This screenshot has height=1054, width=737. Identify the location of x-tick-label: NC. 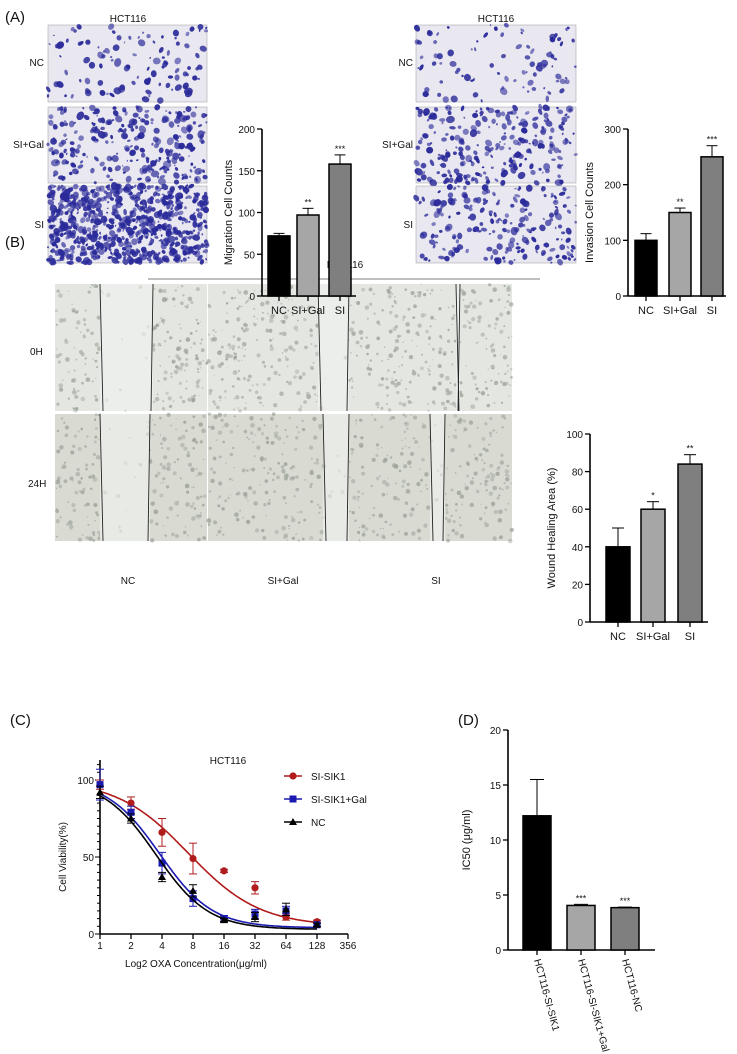
(618, 637).